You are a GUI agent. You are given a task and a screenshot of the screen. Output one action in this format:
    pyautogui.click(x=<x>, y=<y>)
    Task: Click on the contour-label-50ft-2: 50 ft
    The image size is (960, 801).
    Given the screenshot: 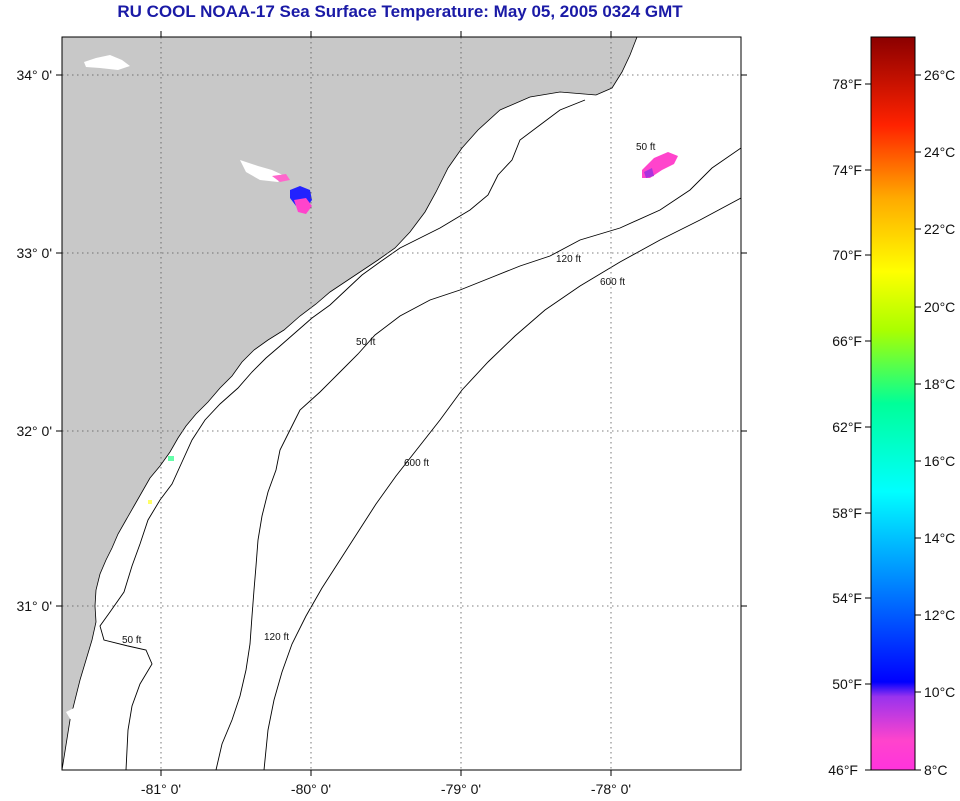 What is the action you would take?
    pyautogui.click(x=366, y=342)
    